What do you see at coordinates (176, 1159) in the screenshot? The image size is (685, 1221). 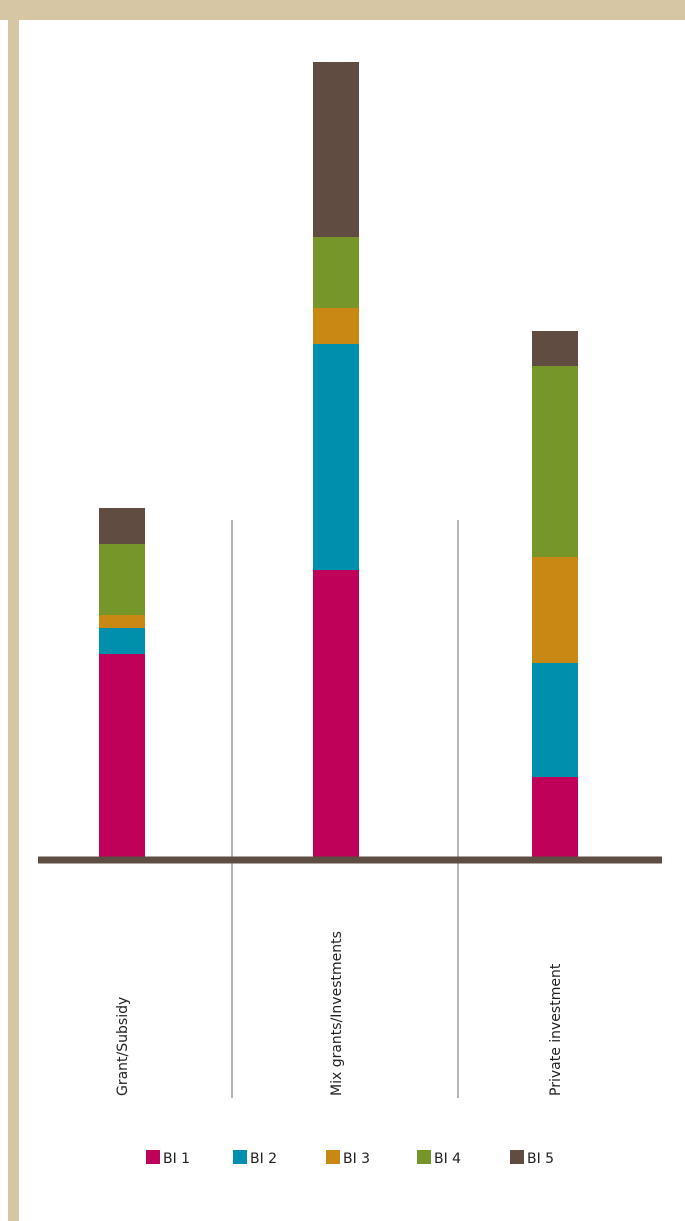 I see `legend-label-bi-1: BI 1` at bounding box center [176, 1159].